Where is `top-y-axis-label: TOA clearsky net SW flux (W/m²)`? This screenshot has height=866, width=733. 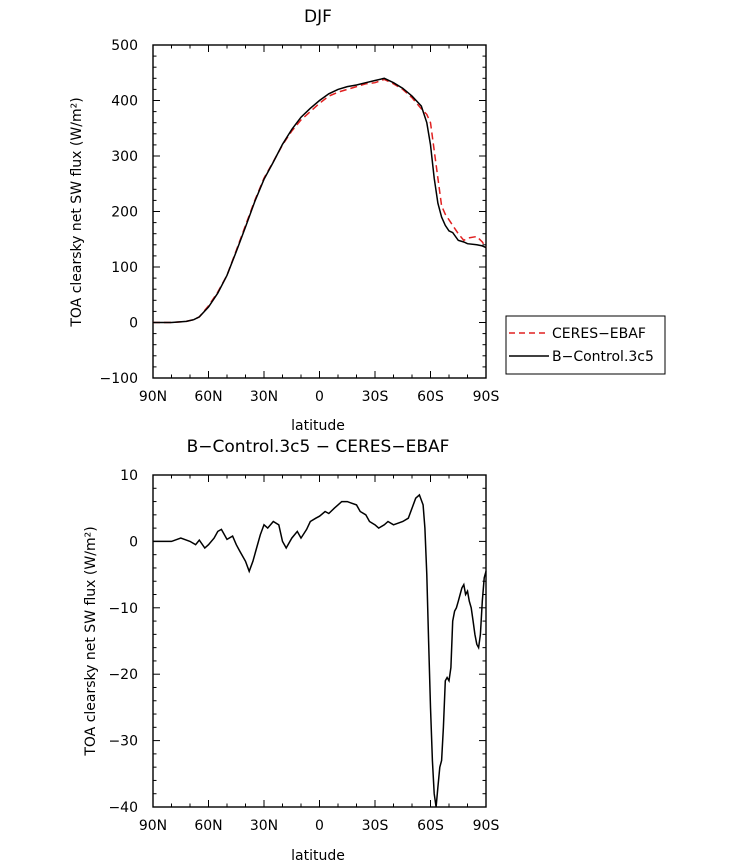 top-y-axis-label: TOA clearsky net SW flux (W/m²) is located at coordinates (77, 212).